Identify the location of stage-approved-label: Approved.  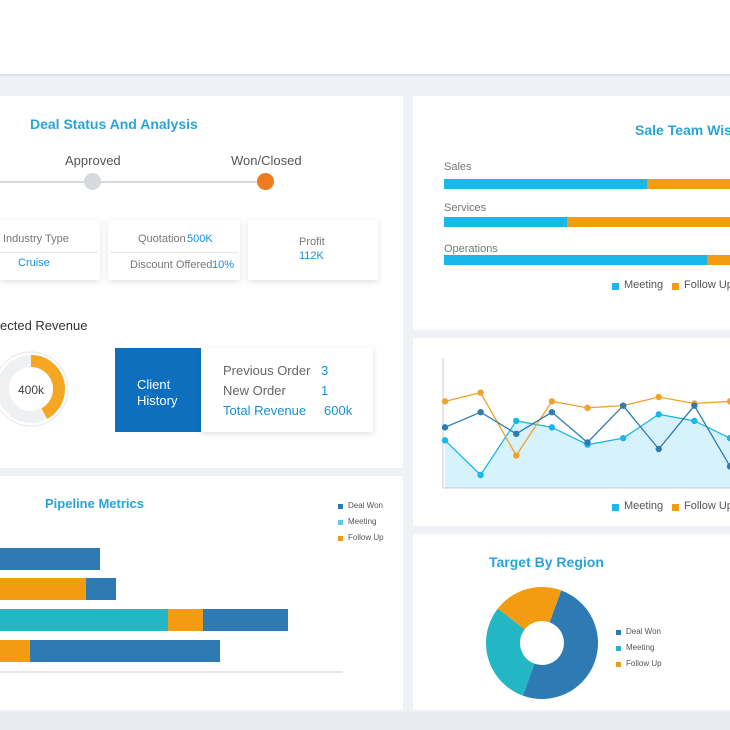
(93, 160).